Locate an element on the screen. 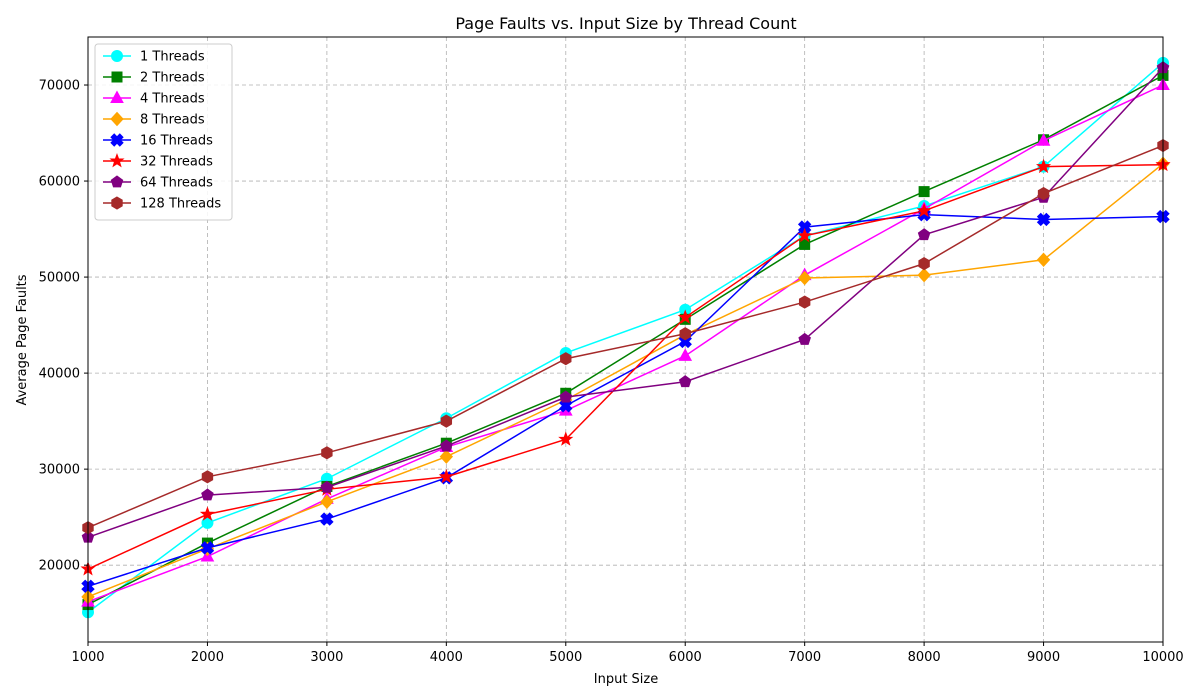 This screenshot has width=1200, height=700. y-tick-label: 40000 is located at coordinates (59, 374).